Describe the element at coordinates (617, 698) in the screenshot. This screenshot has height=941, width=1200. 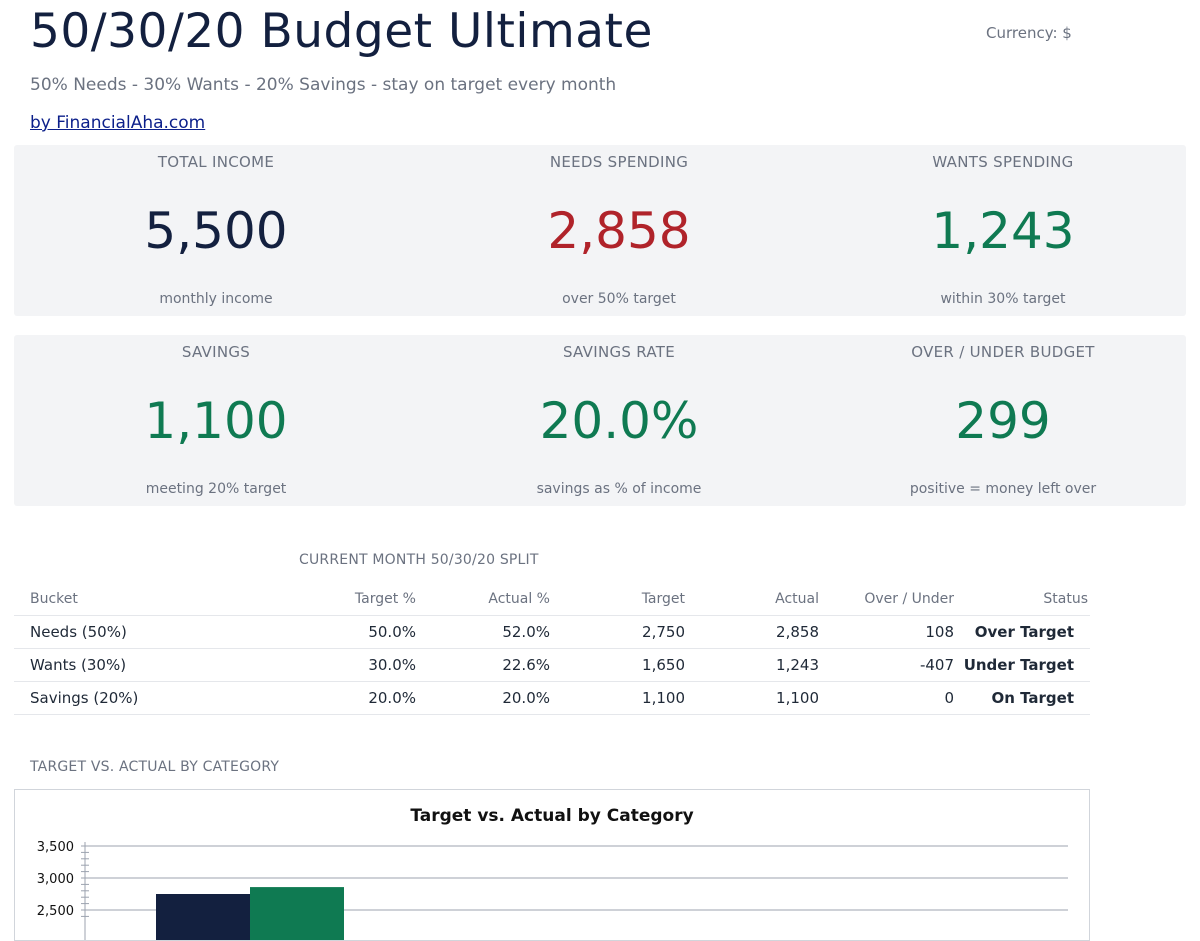
I see `cell-target: 1,100` at that location.